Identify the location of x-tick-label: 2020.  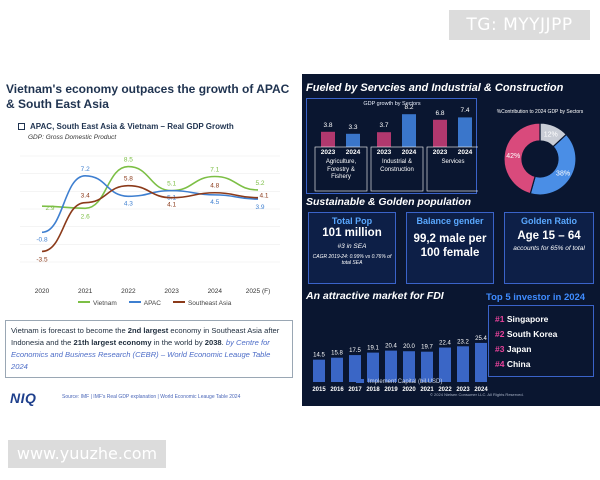
(42, 291).